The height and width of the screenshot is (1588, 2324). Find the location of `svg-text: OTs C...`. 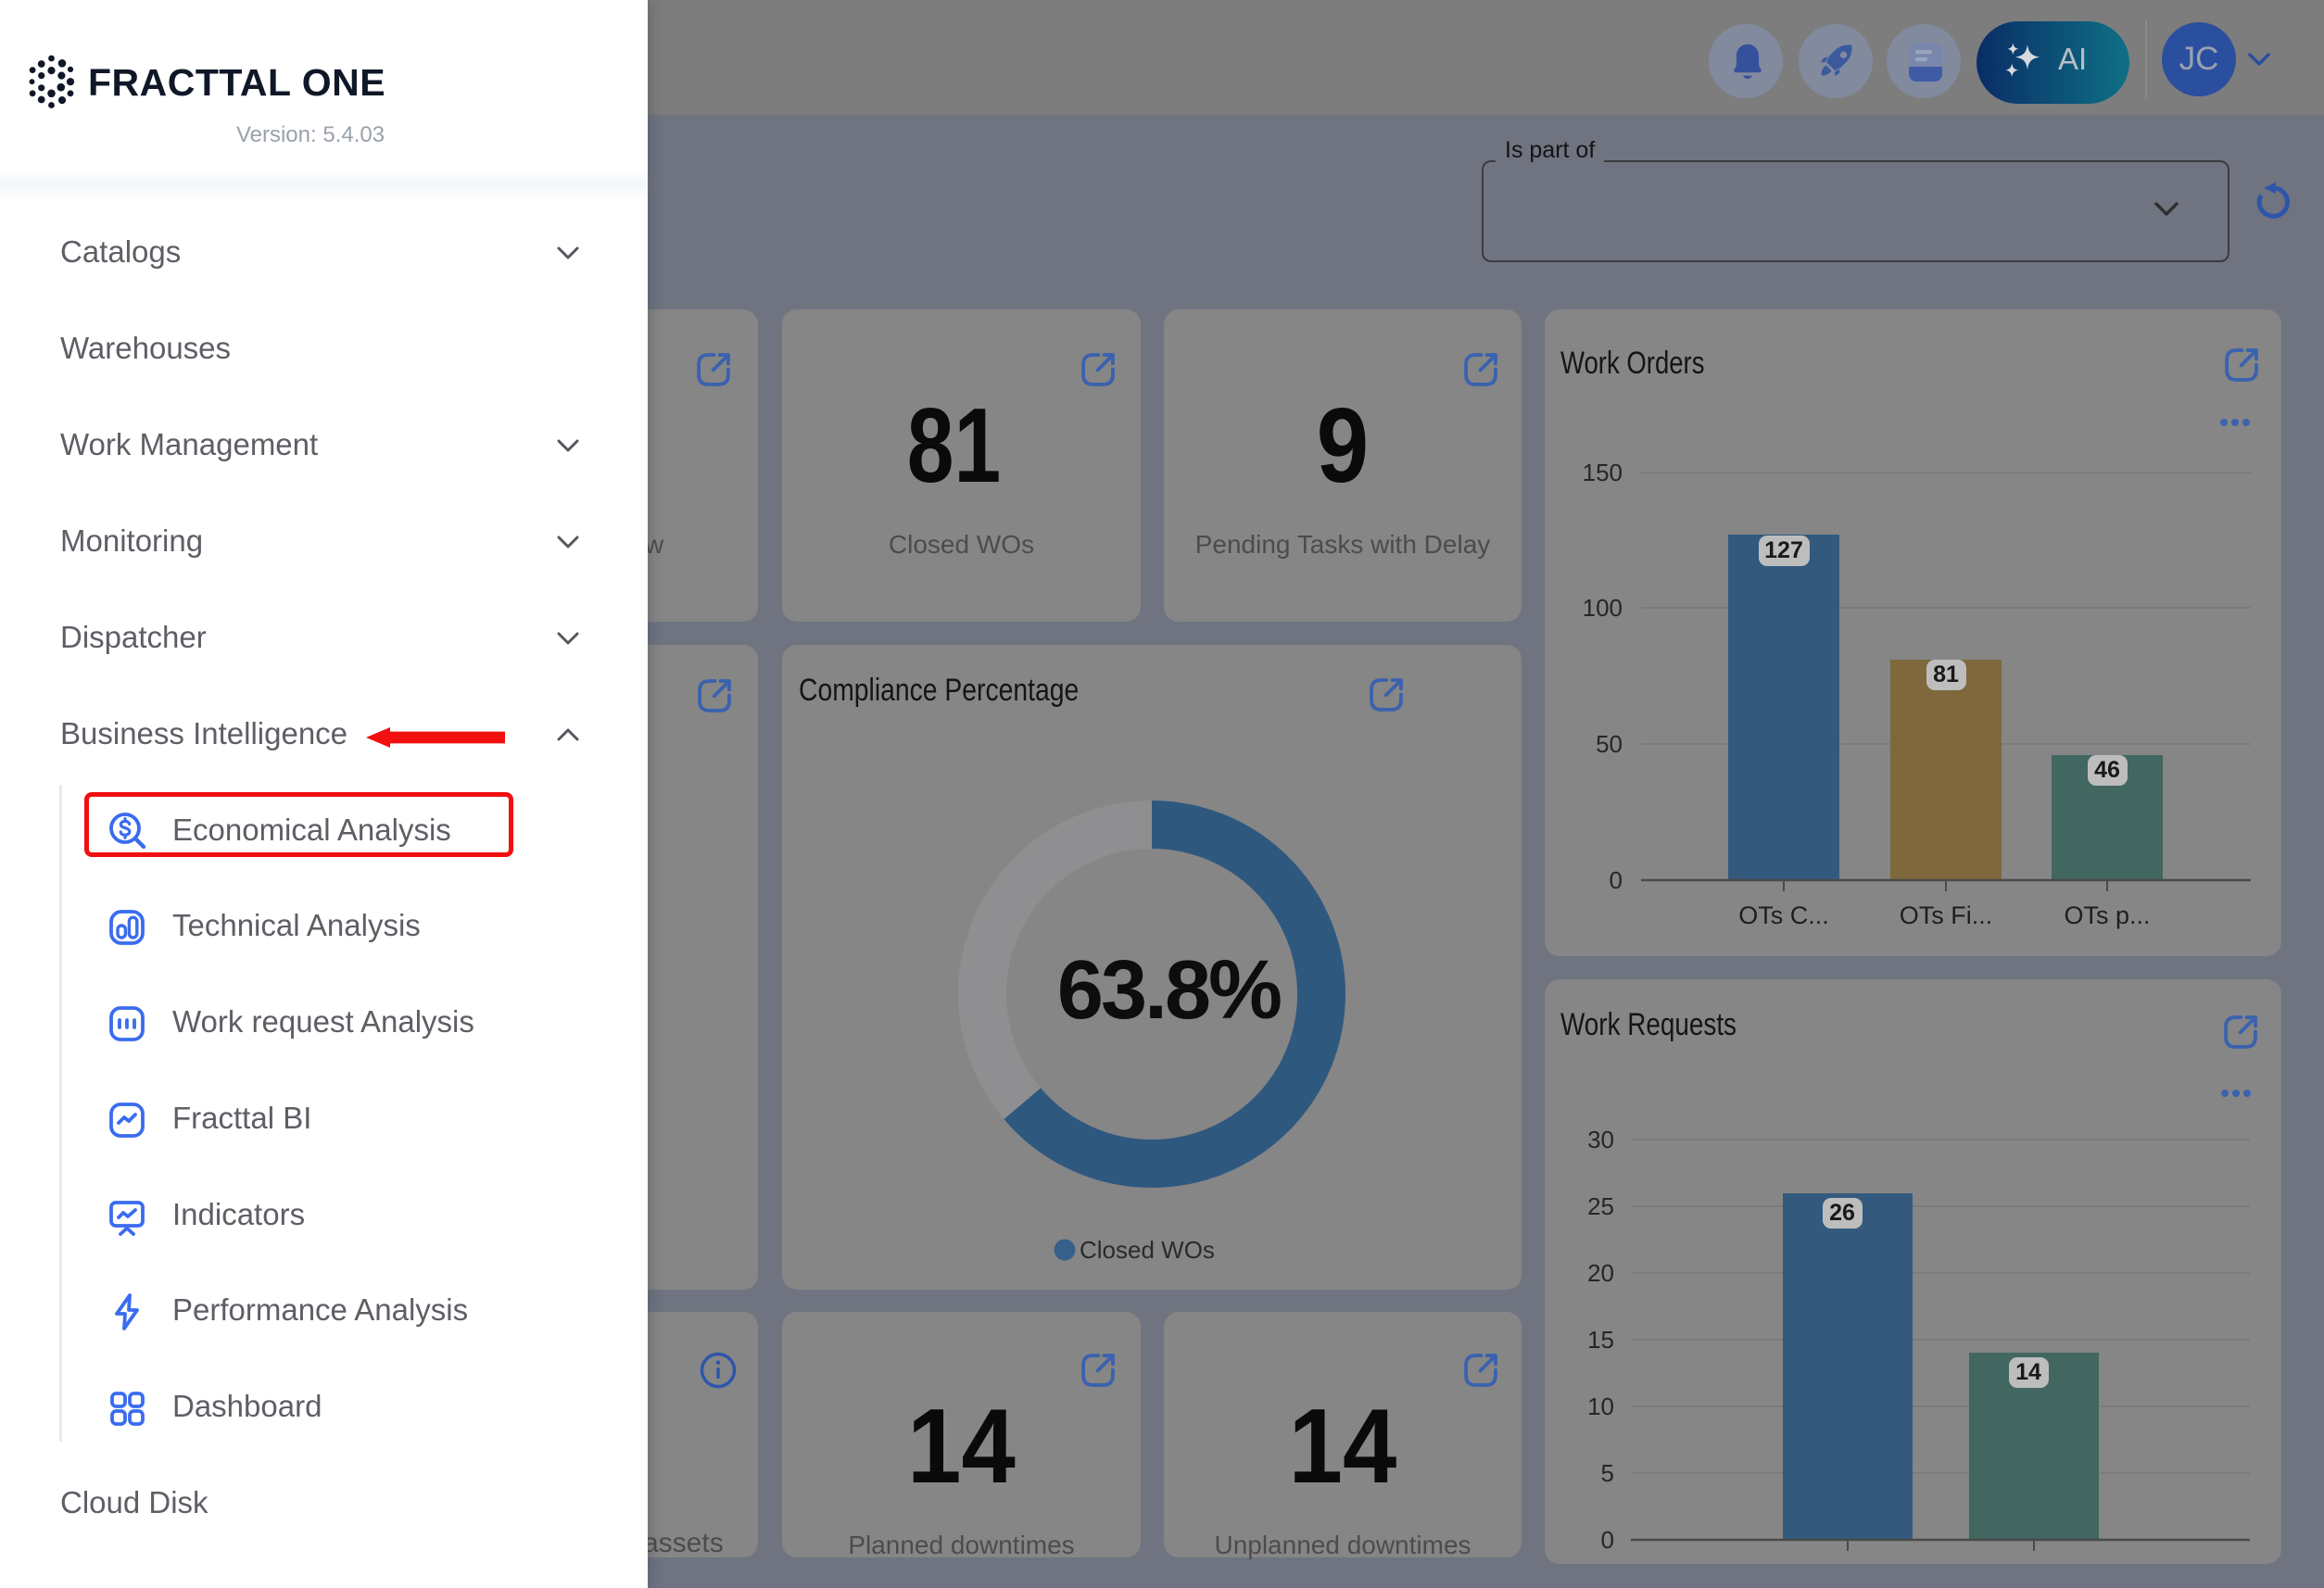

svg-text: OTs C... is located at coordinates (1783, 915).